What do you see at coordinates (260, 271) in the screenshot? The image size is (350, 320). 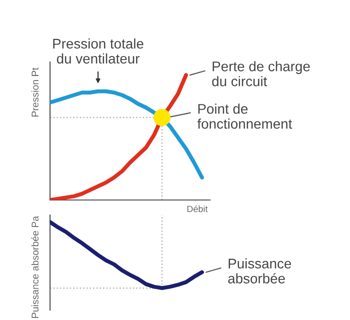 I see `series-label: Puissance absorbée` at bounding box center [260, 271].